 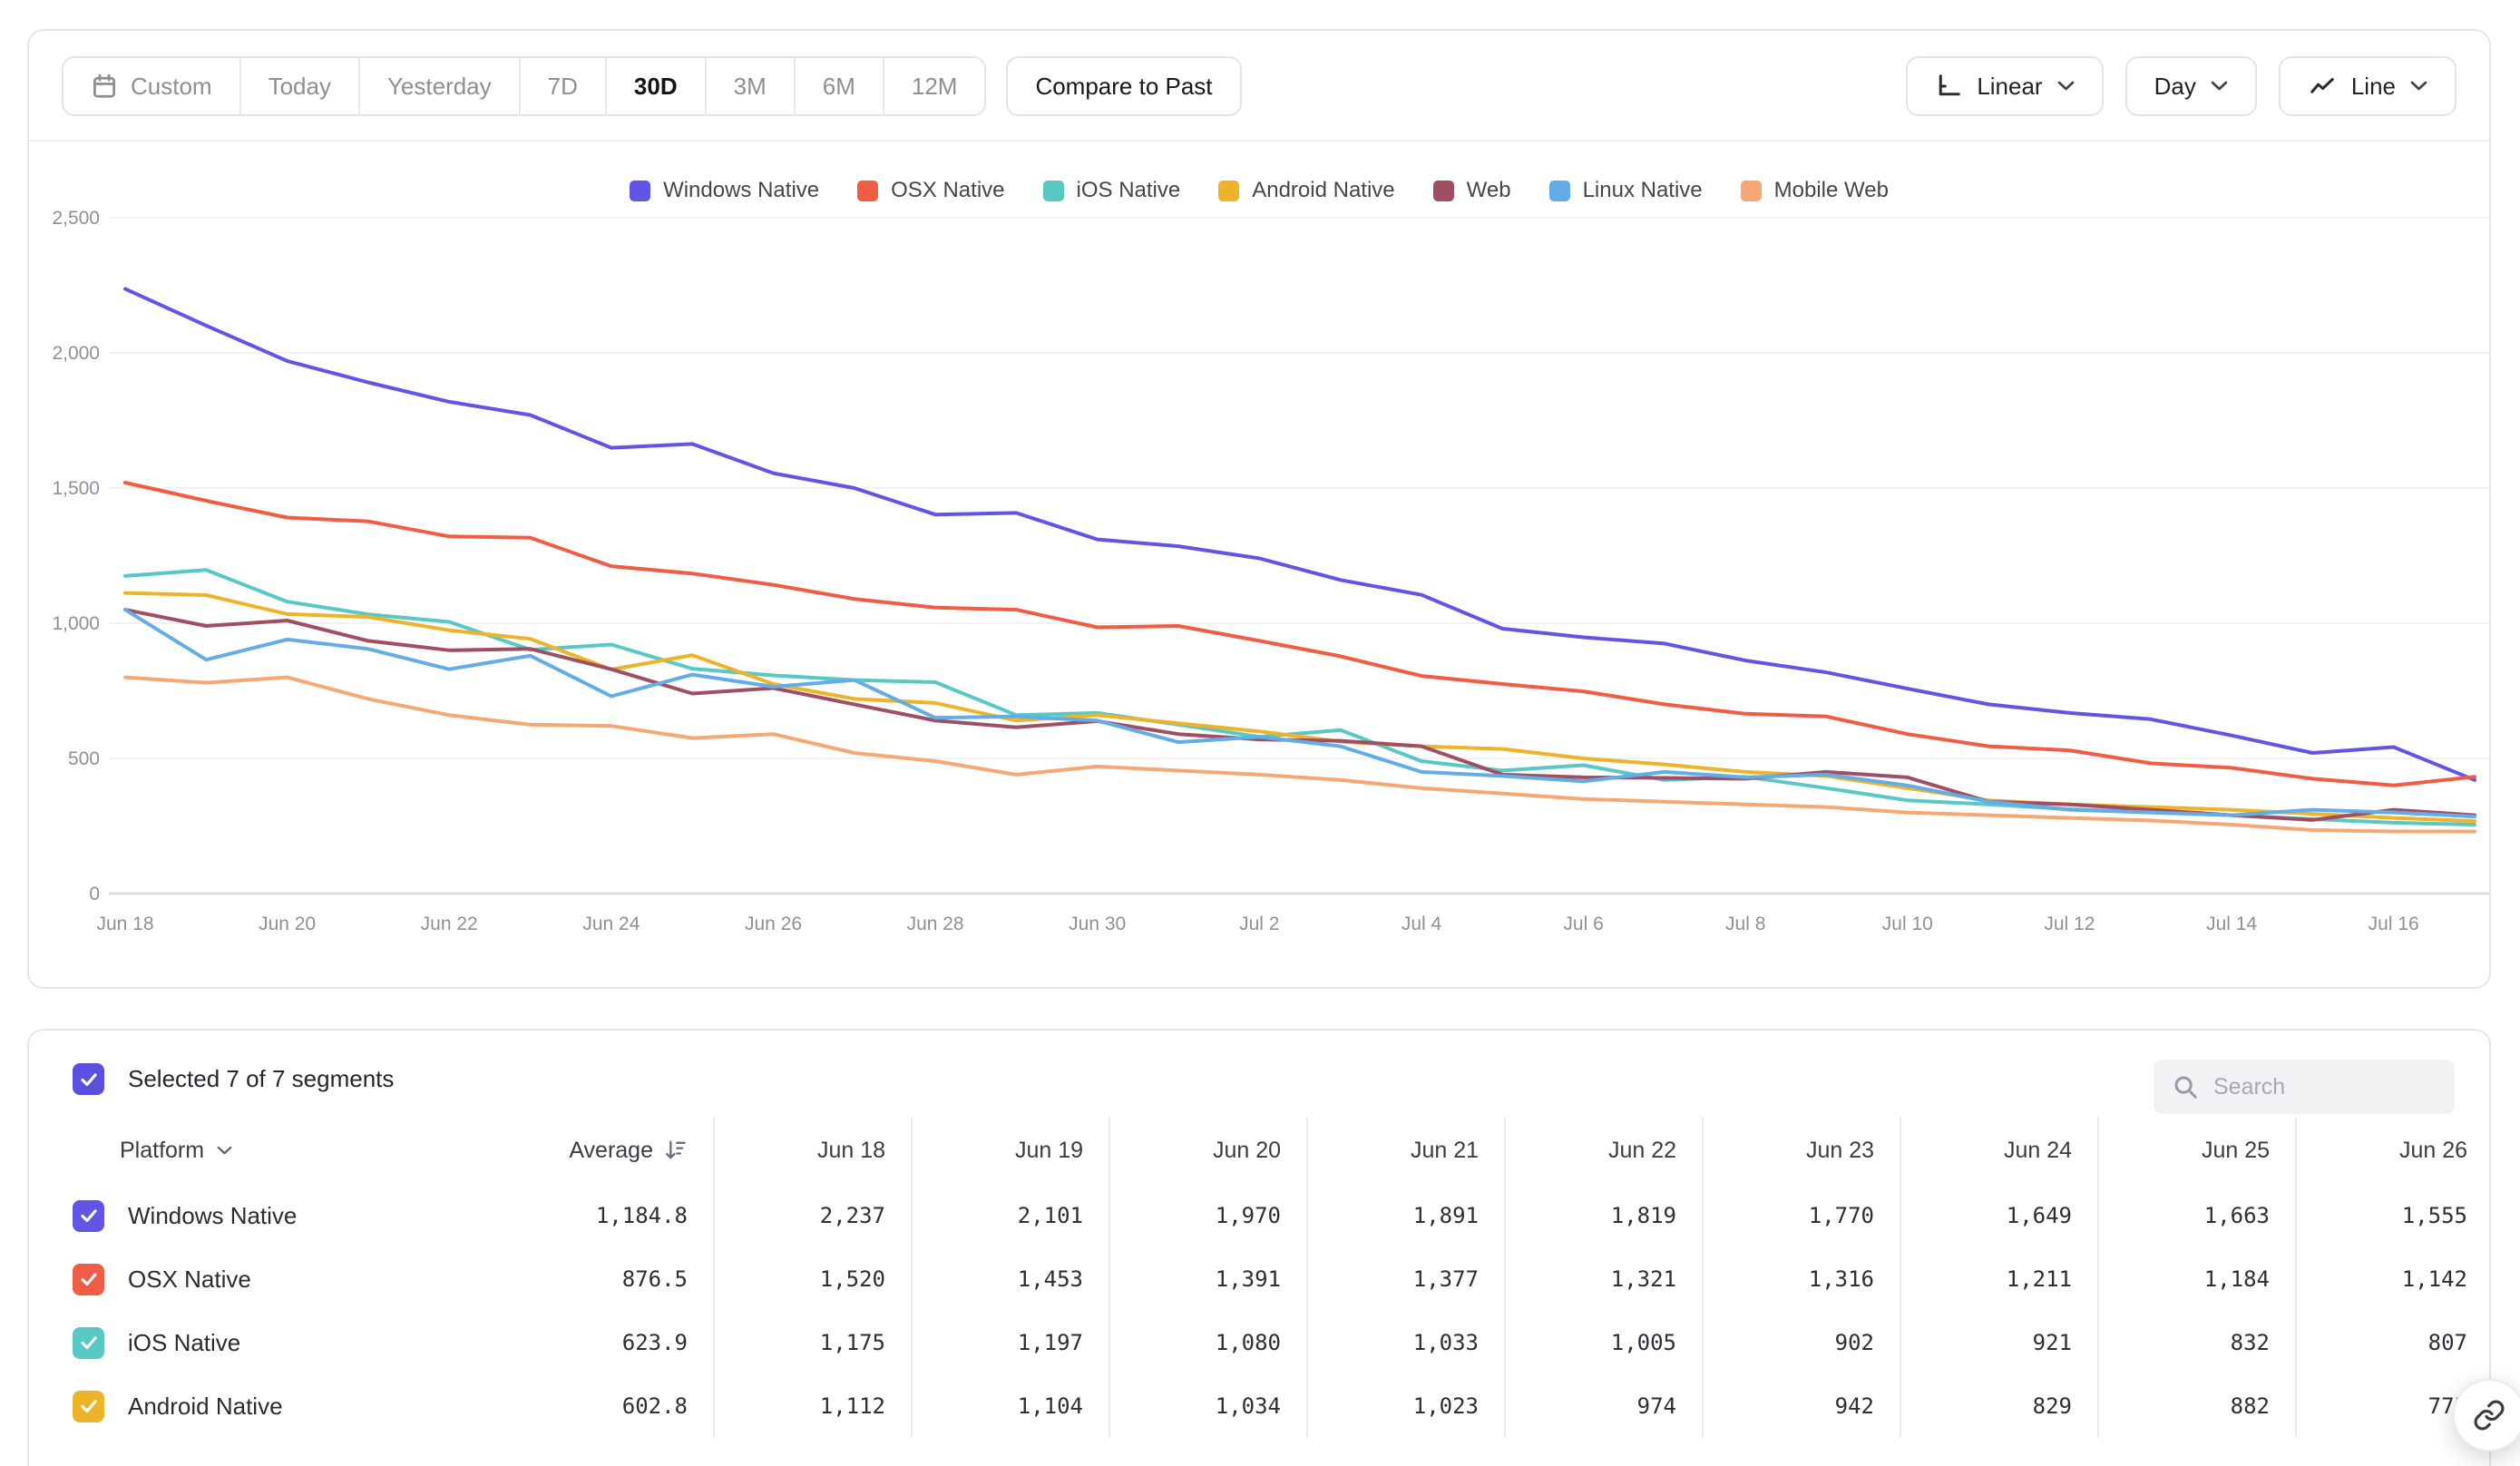 What do you see at coordinates (773, 924) in the screenshot?
I see `x-tick: Jun 26` at bounding box center [773, 924].